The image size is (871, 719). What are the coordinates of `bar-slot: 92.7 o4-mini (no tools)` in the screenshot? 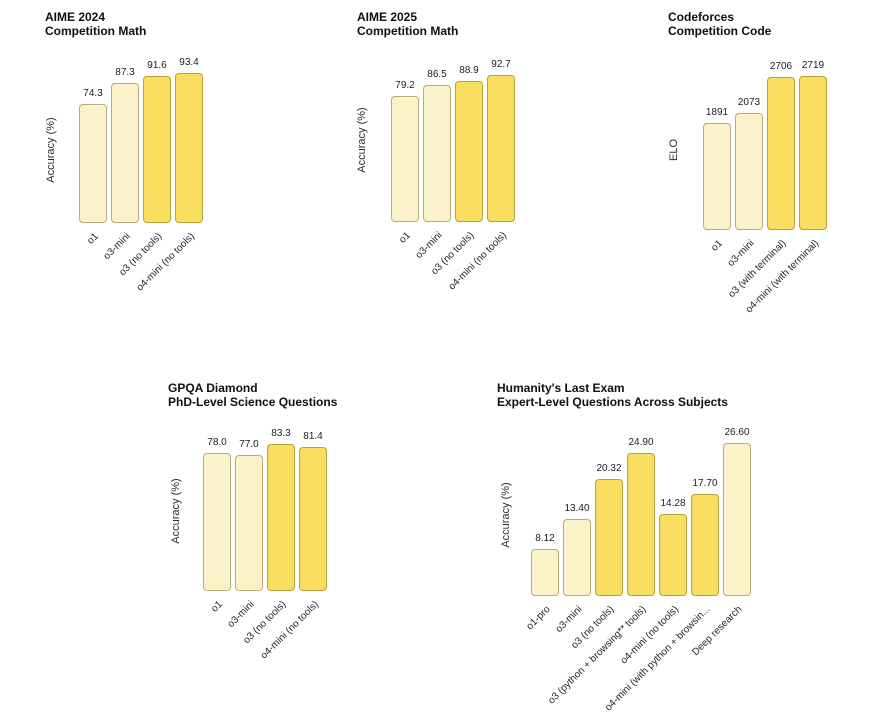 It's located at (480, 175).